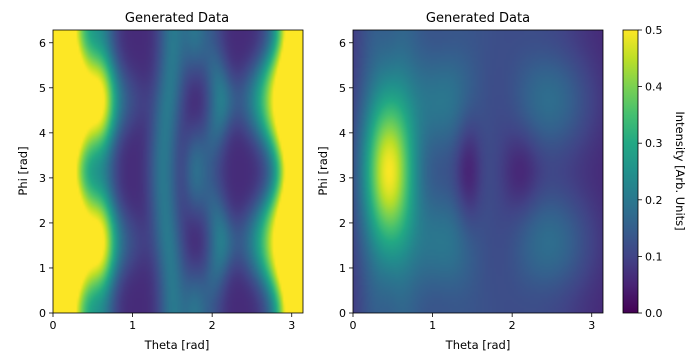  I want to click on colorbar-tick-label: 0.0, so click(654, 313).